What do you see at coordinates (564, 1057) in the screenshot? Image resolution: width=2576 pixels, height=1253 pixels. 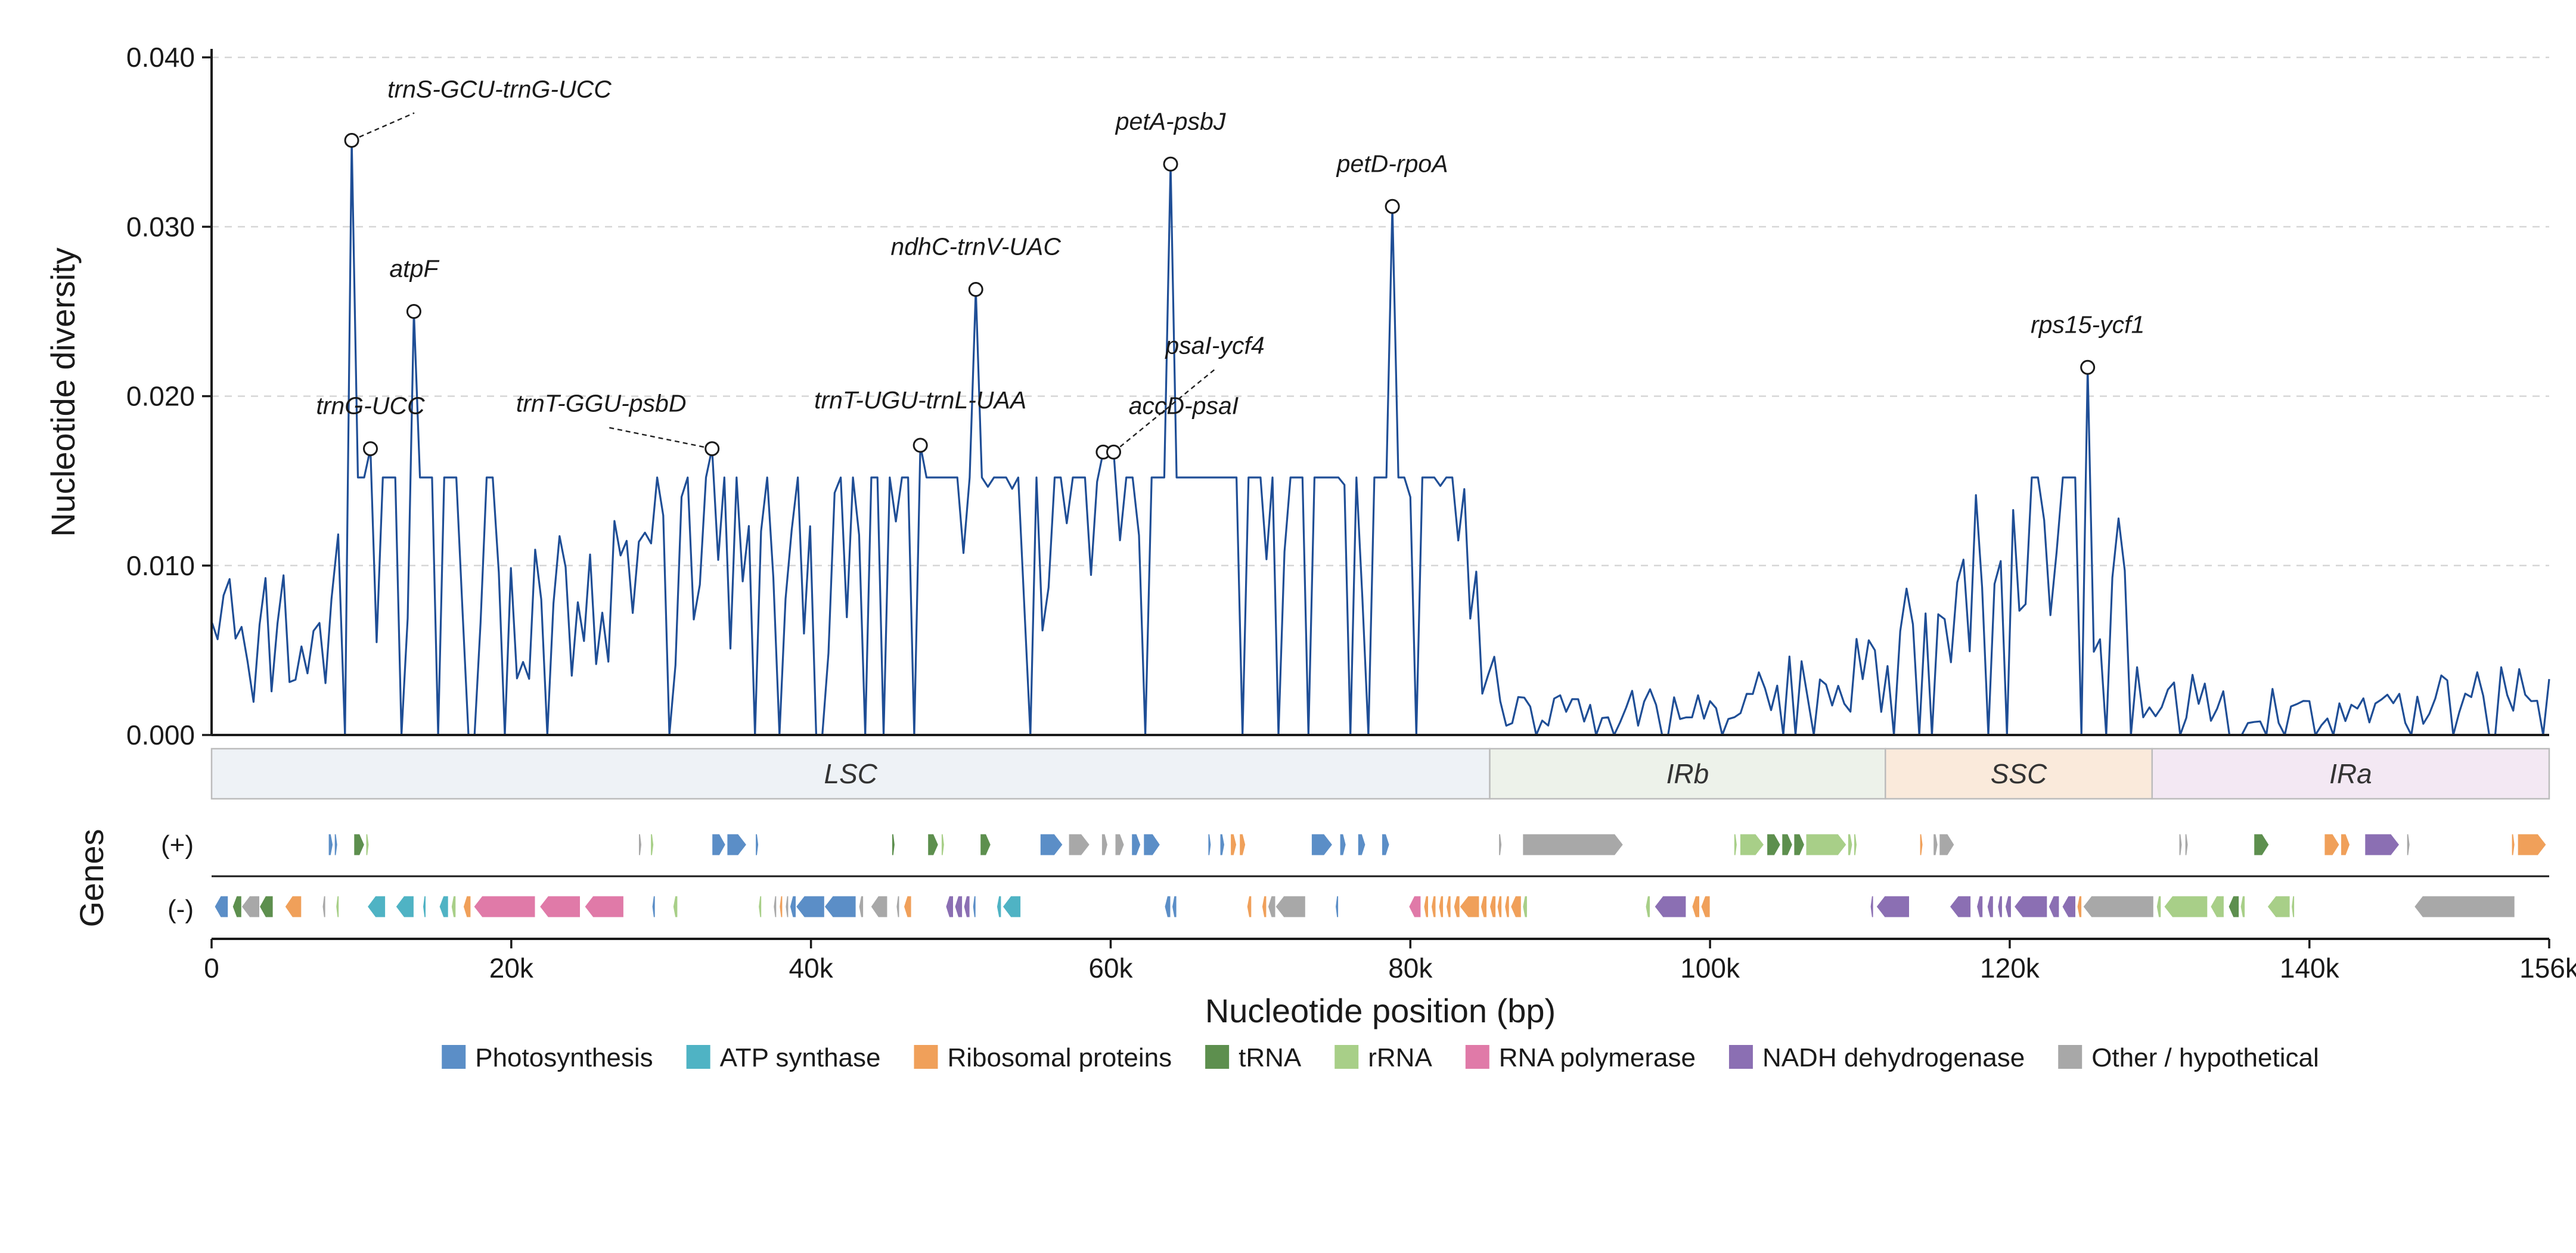 I see `legend-label: Photosynthesis` at bounding box center [564, 1057].